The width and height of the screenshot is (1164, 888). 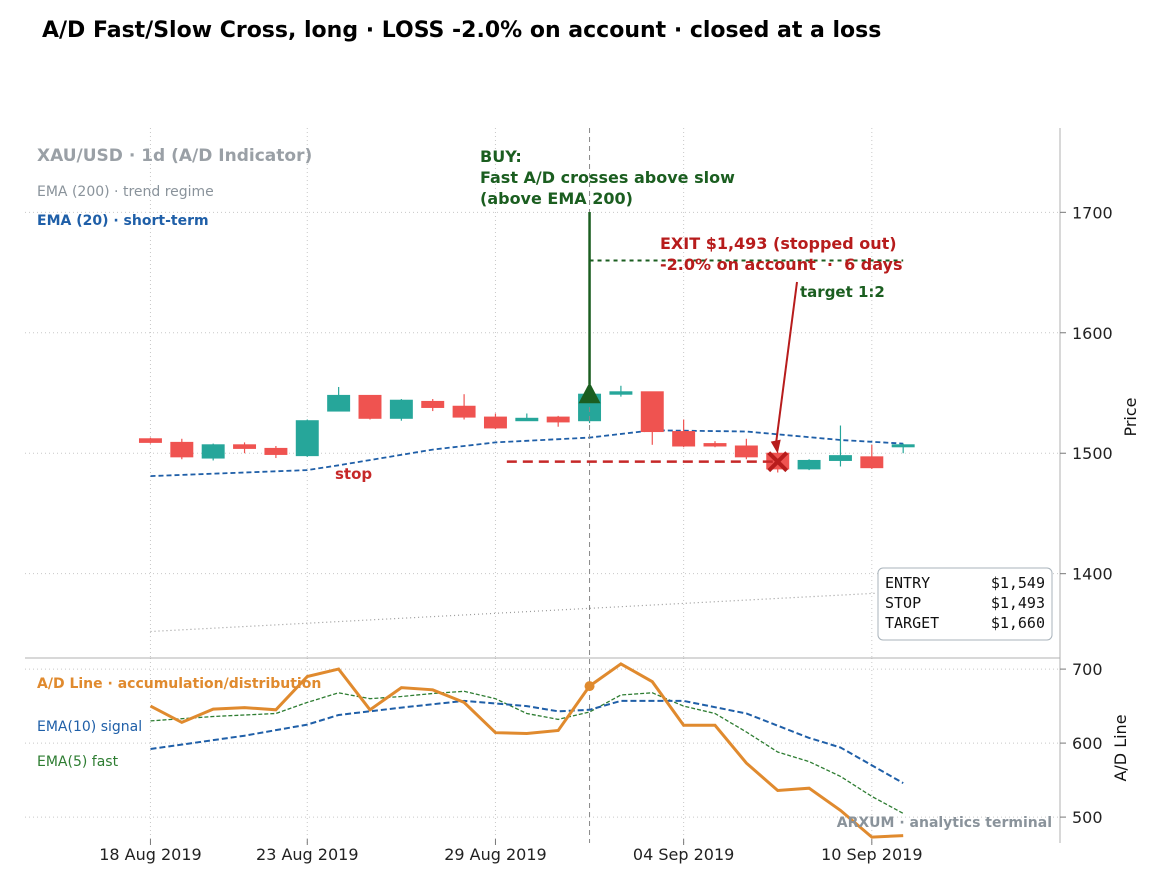 What do you see at coordinates (1018, 603) in the screenshot?
I see `info-value: $1,493` at bounding box center [1018, 603].